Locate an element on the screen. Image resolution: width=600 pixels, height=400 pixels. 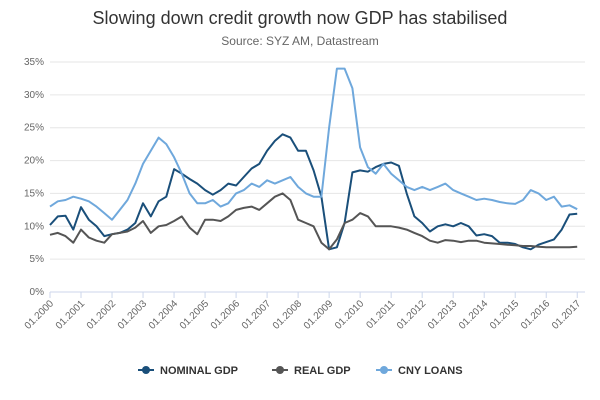
legend-item-real-gdp: REAL GDP is located at coordinates (311, 371).